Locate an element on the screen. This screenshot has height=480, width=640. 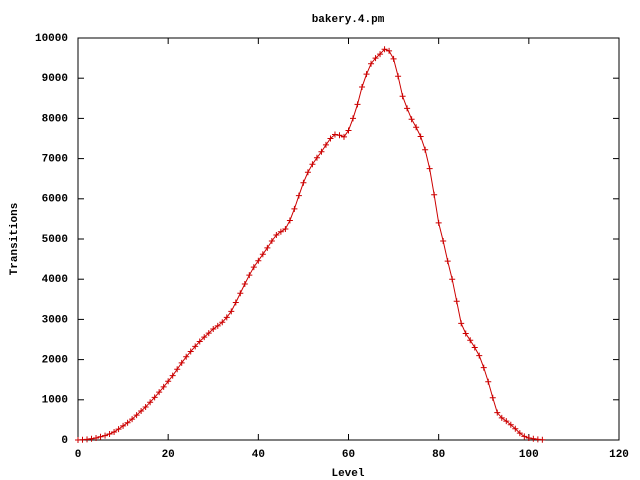
x-tick-label: 40 is located at coordinates (258, 455).